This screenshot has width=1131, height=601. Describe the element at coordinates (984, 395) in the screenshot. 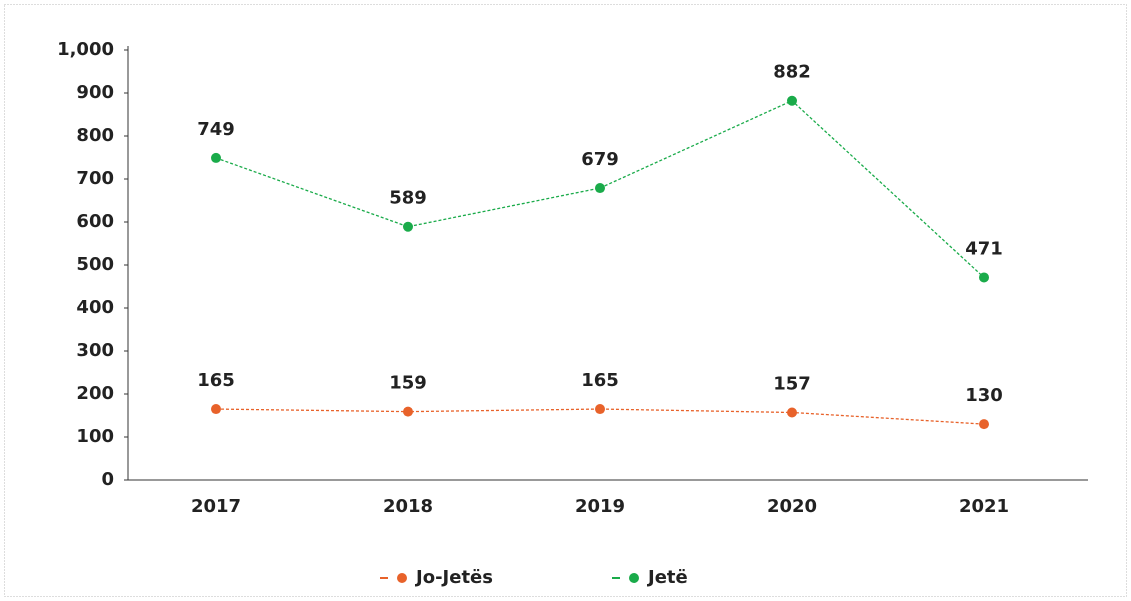

I see `data-label: 130` at that location.